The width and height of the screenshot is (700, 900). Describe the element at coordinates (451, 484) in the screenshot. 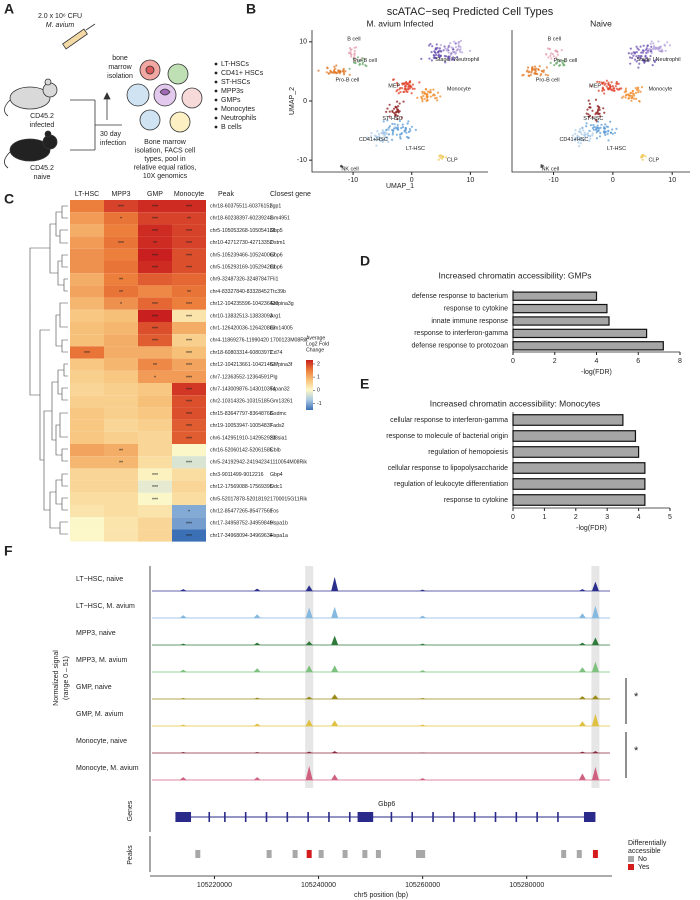

I see `category-label: regulation of leukocyte differentiation` at that location.